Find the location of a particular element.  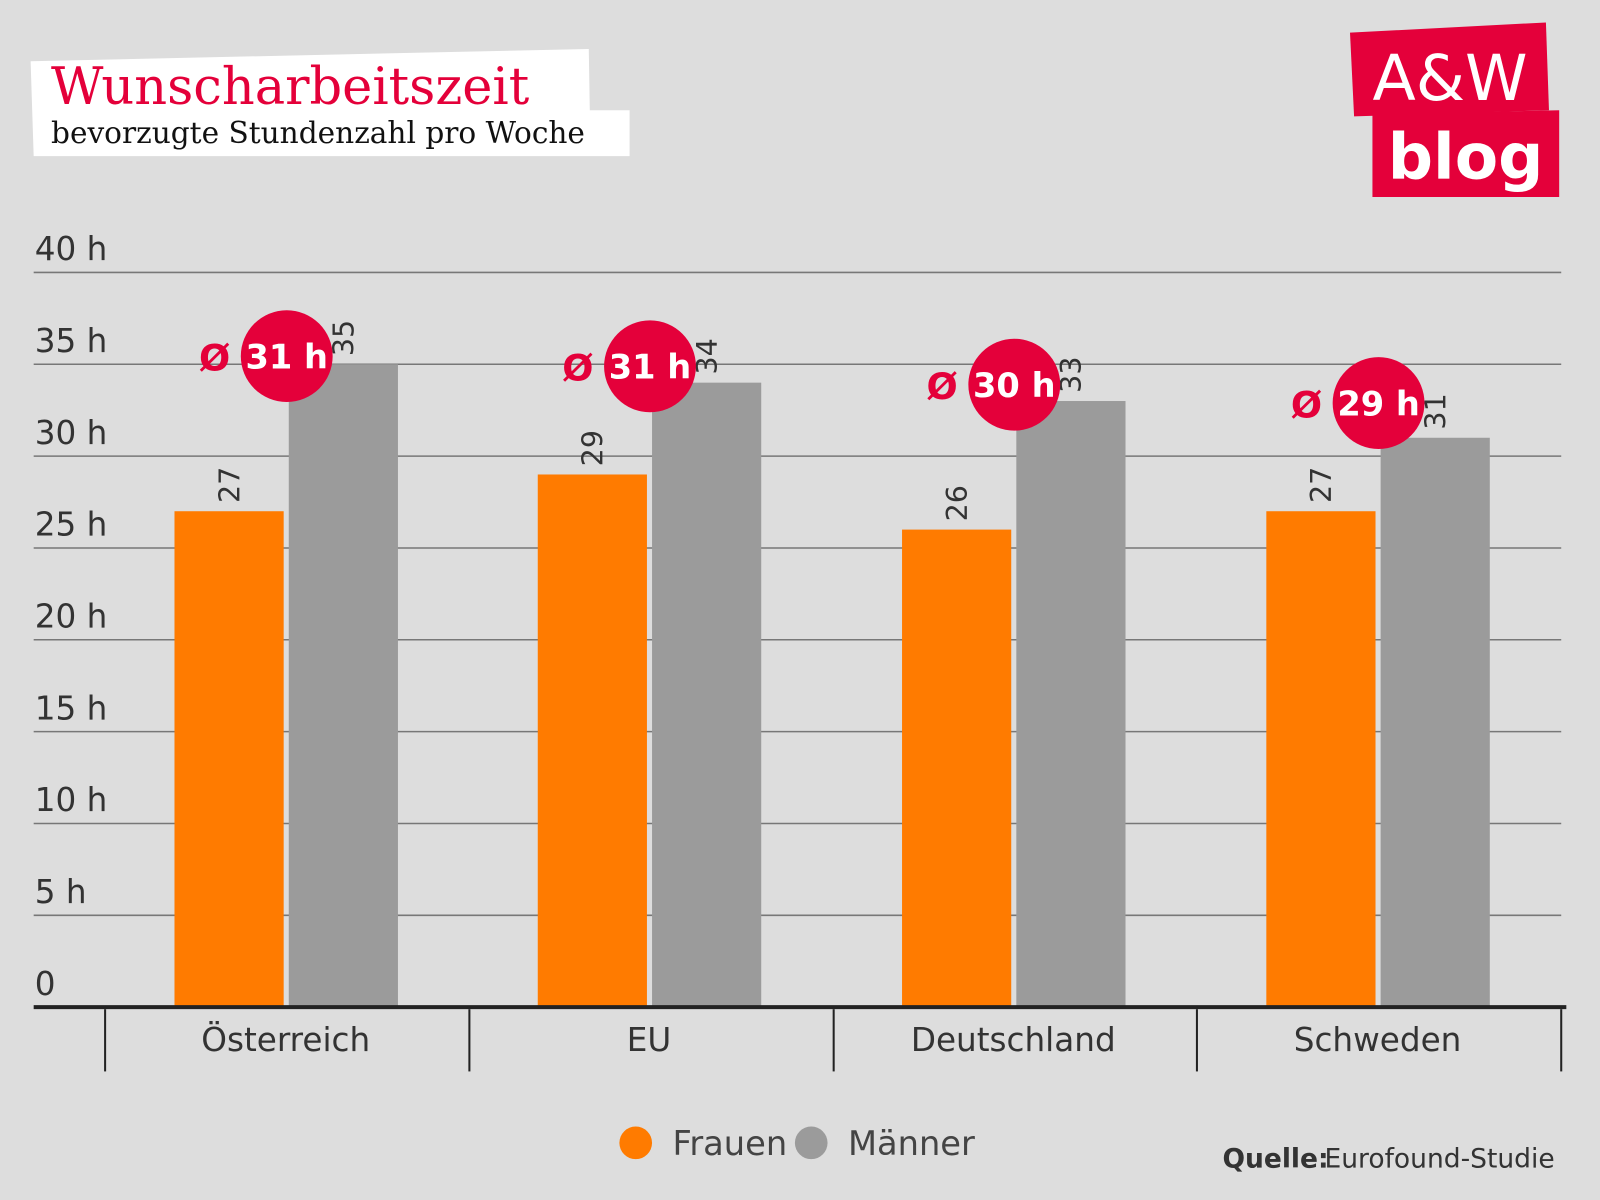

bar-frauen-deutschland is located at coordinates (957, 768).